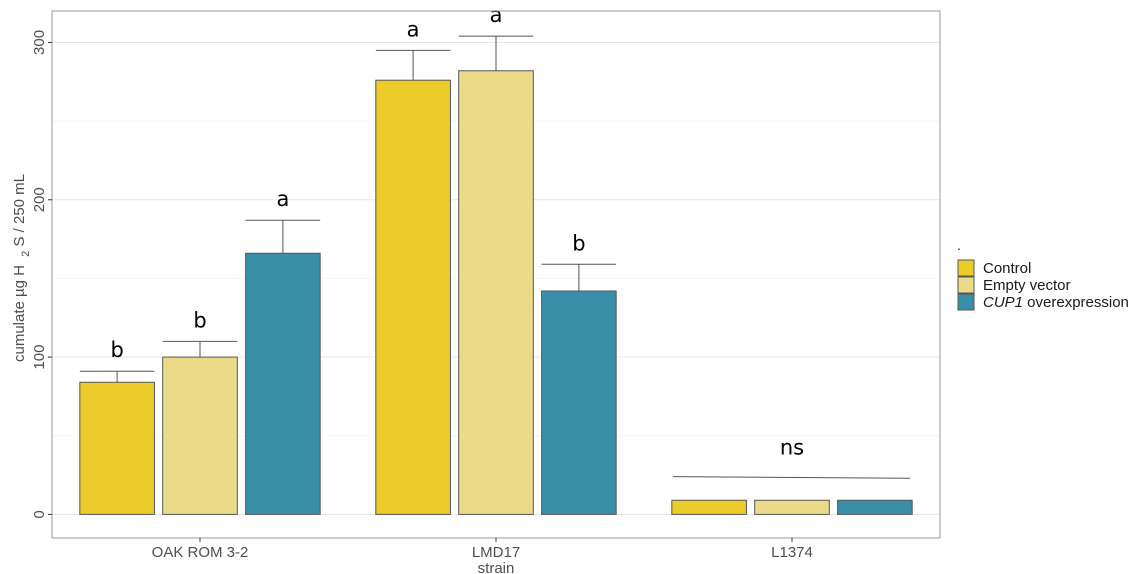 This screenshot has width=1142, height=574. Describe the element at coordinates (200, 552) in the screenshot. I see `x-tick-label: OAK ROM 3-2` at that location.